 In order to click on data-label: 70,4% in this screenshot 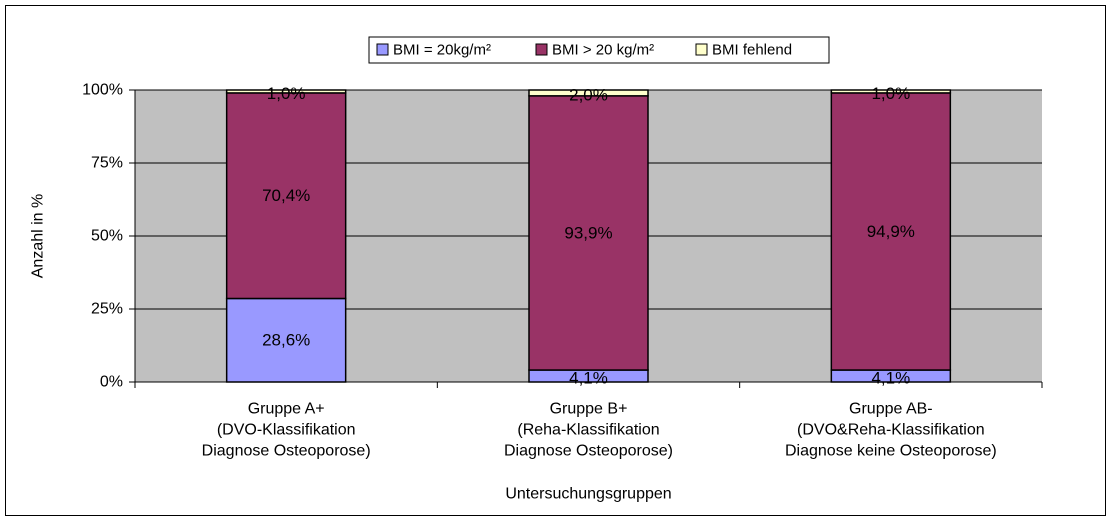, I will do `click(286, 195)`.